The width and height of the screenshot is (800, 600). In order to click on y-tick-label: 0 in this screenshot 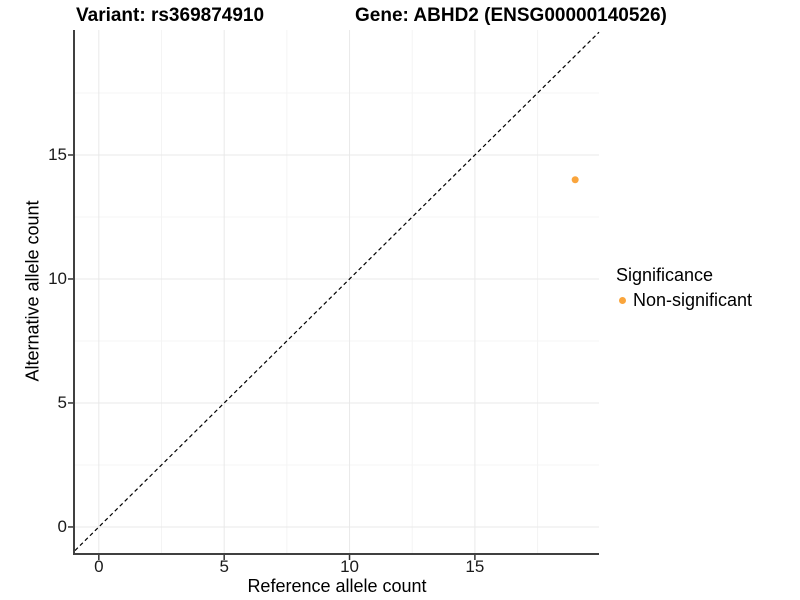, I will do `click(62, 526)`.